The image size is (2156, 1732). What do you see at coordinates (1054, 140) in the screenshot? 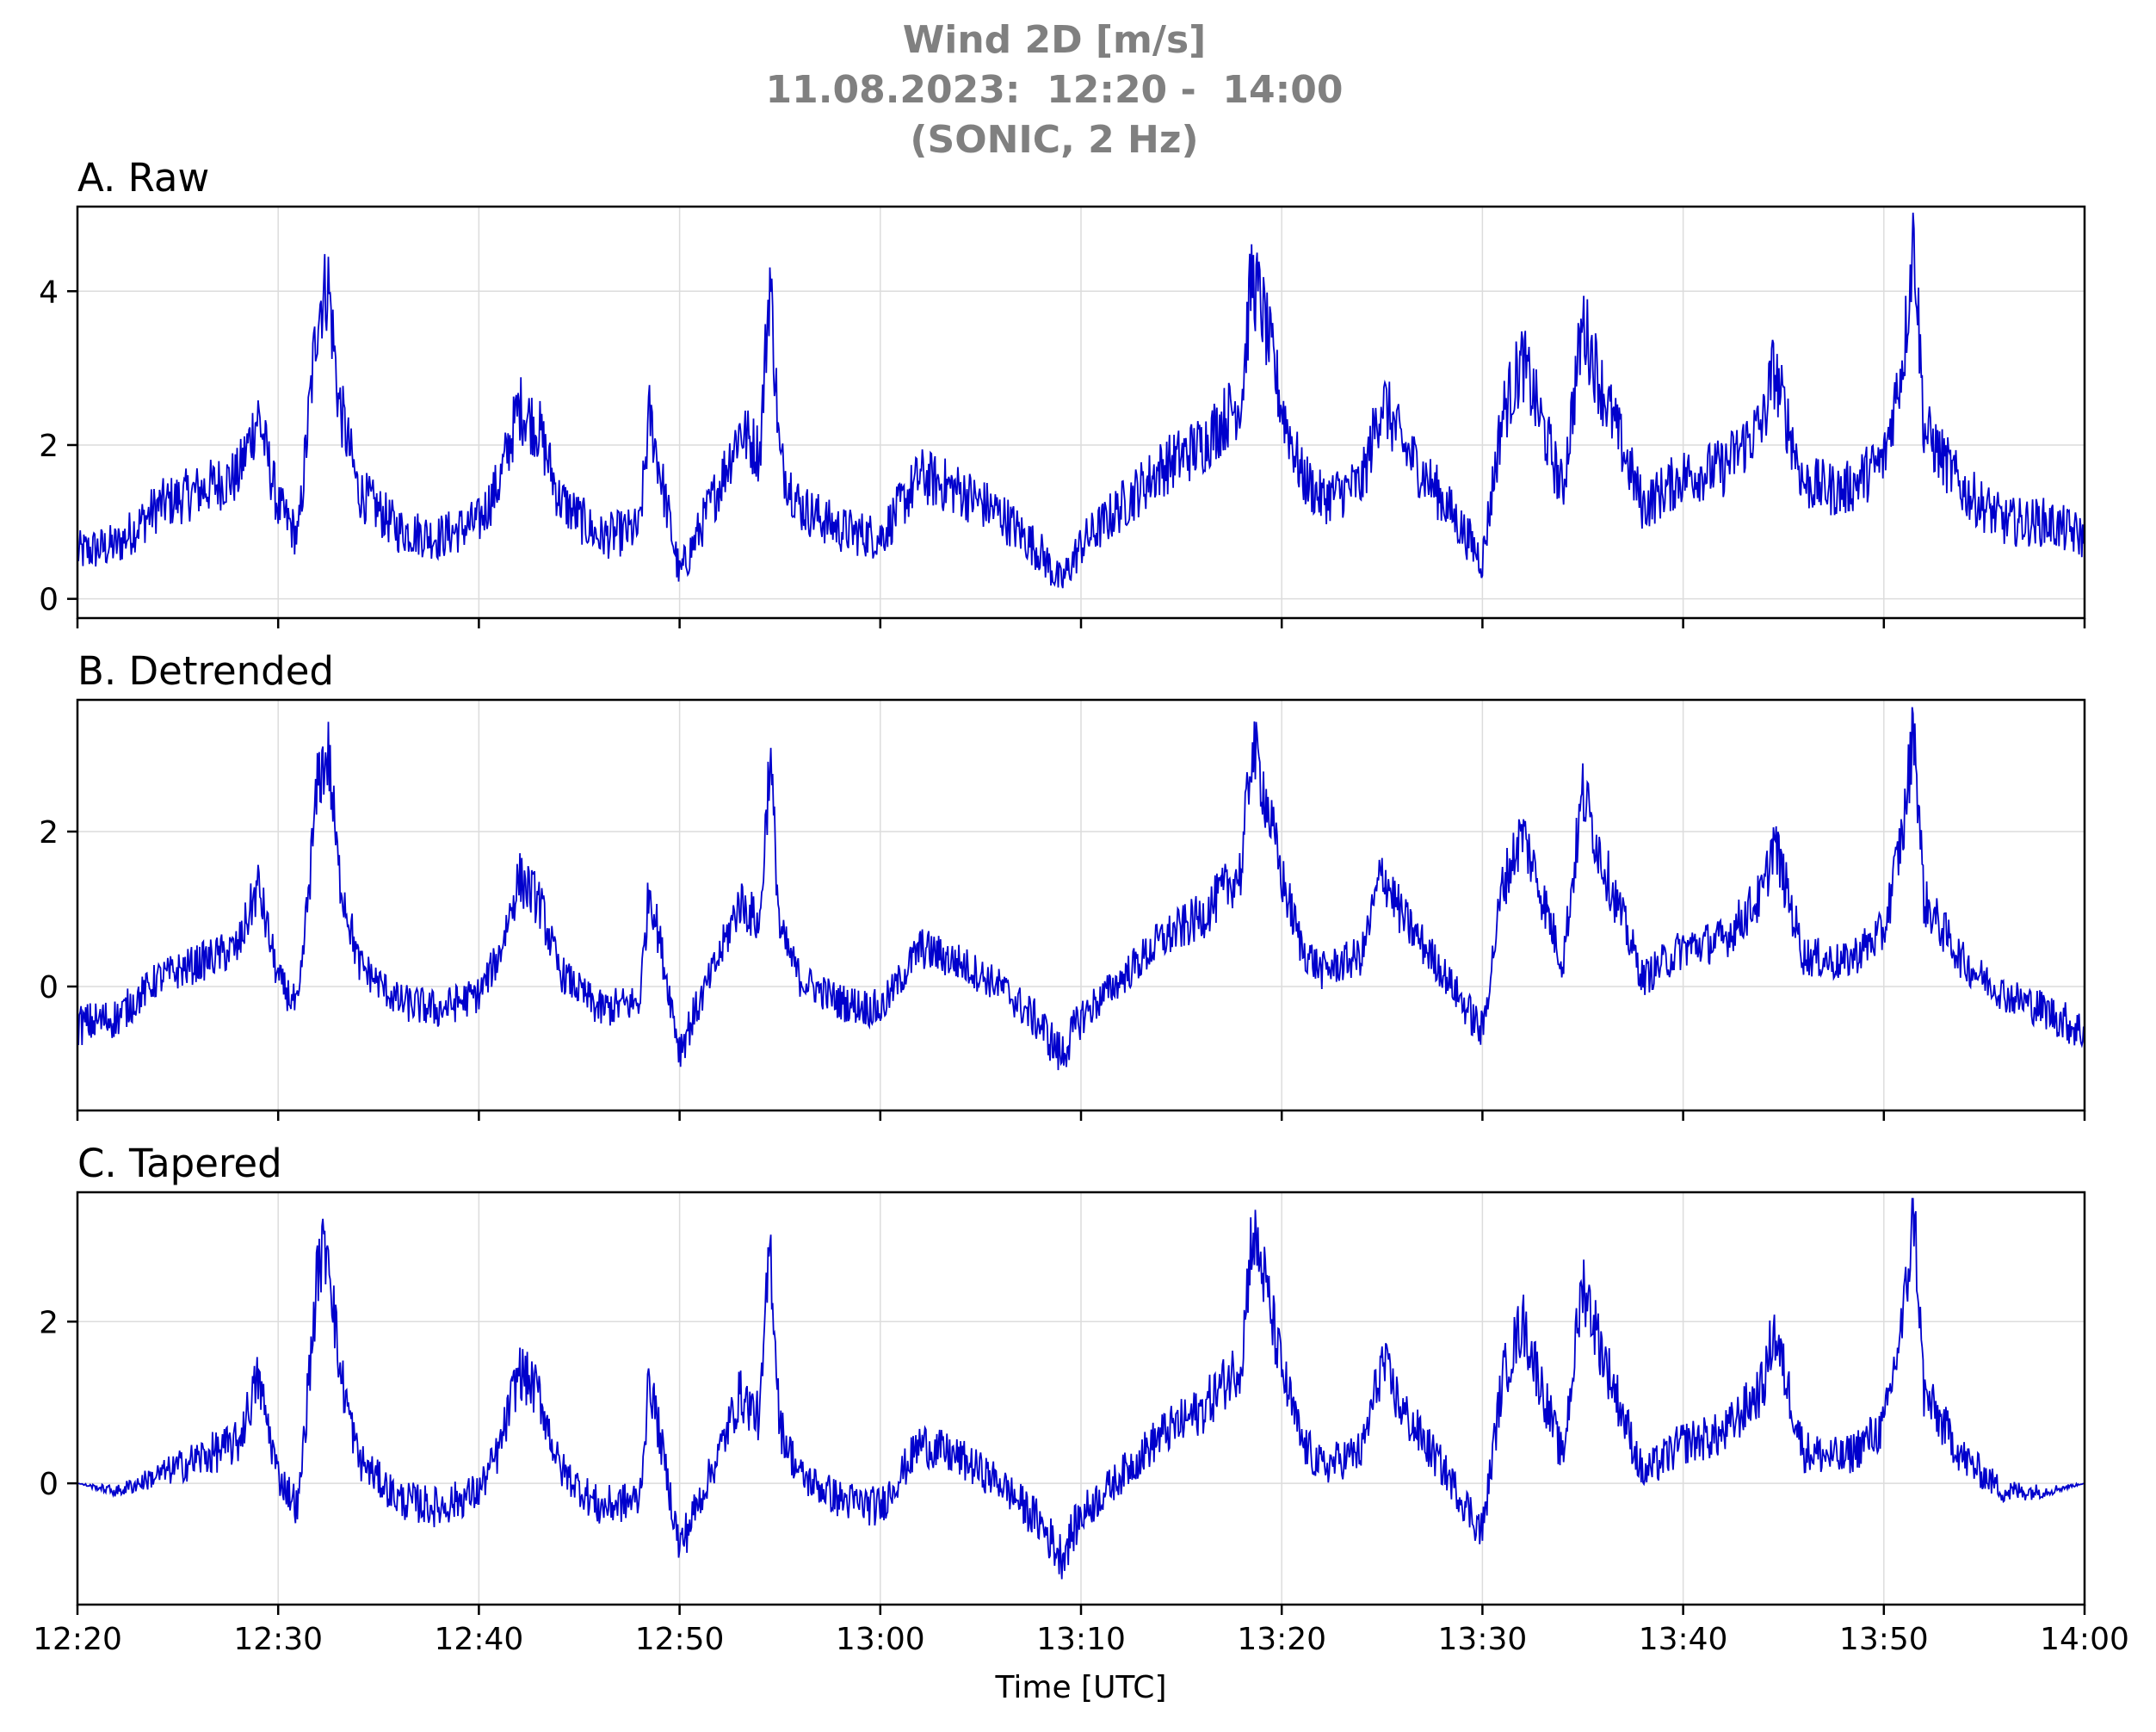
I see `title-line-3: (SONIC, 2 Hz)` at bounding box center [1054, 140].